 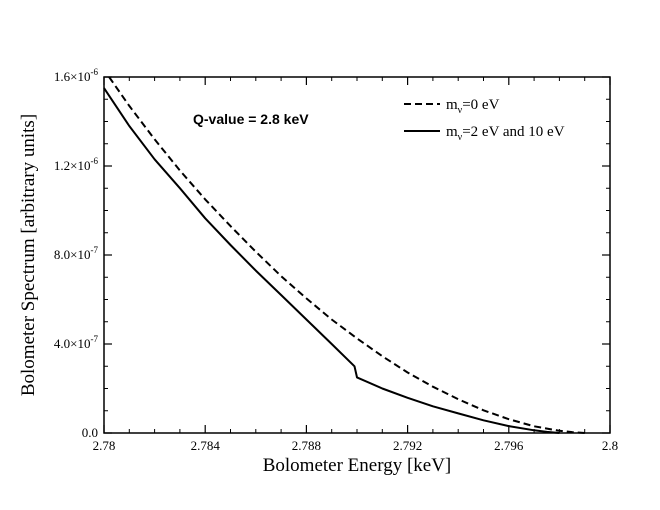 What do you see at coordinates (505, 133) in the screenshot?
I see `legend-label: mν=2 eV and 10 eV` at bounding box center [505, 133].